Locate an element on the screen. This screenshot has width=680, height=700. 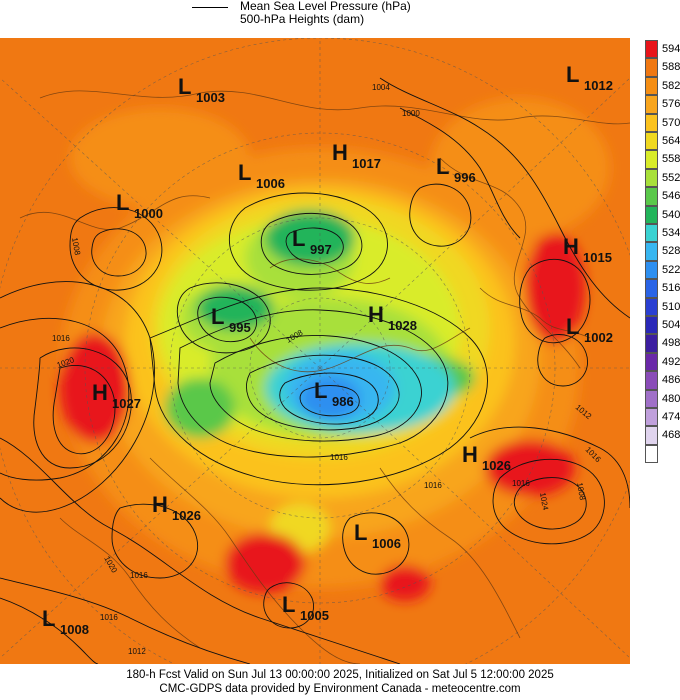
pressure-system: L 996 is located at coordinates (456, 169).